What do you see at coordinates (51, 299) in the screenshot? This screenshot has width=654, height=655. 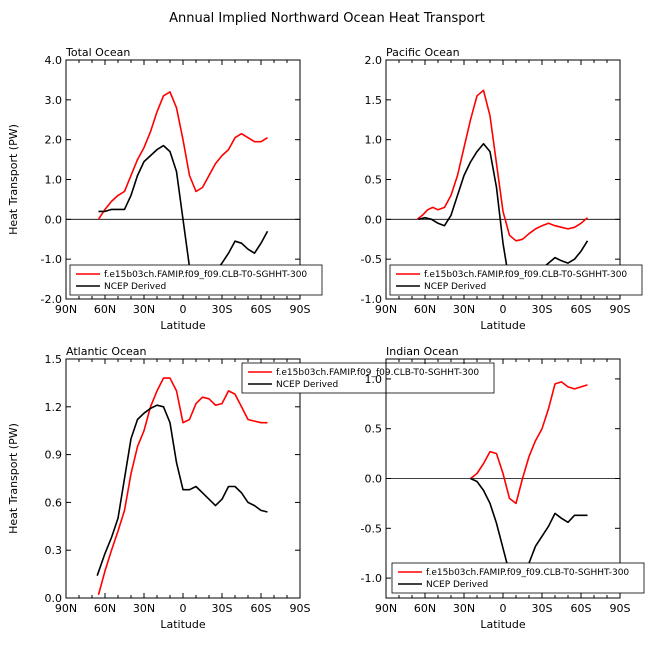 I see `y-tick-label: -2.0` at bounding box center [51, 299].